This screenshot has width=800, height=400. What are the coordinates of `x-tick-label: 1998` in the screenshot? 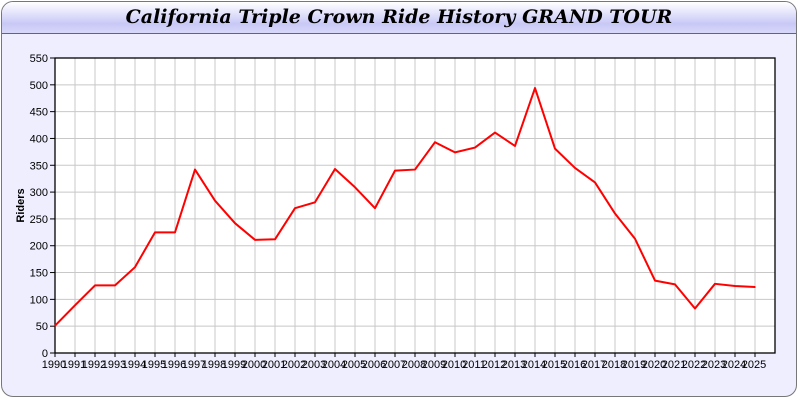 It's located at (214, 365).